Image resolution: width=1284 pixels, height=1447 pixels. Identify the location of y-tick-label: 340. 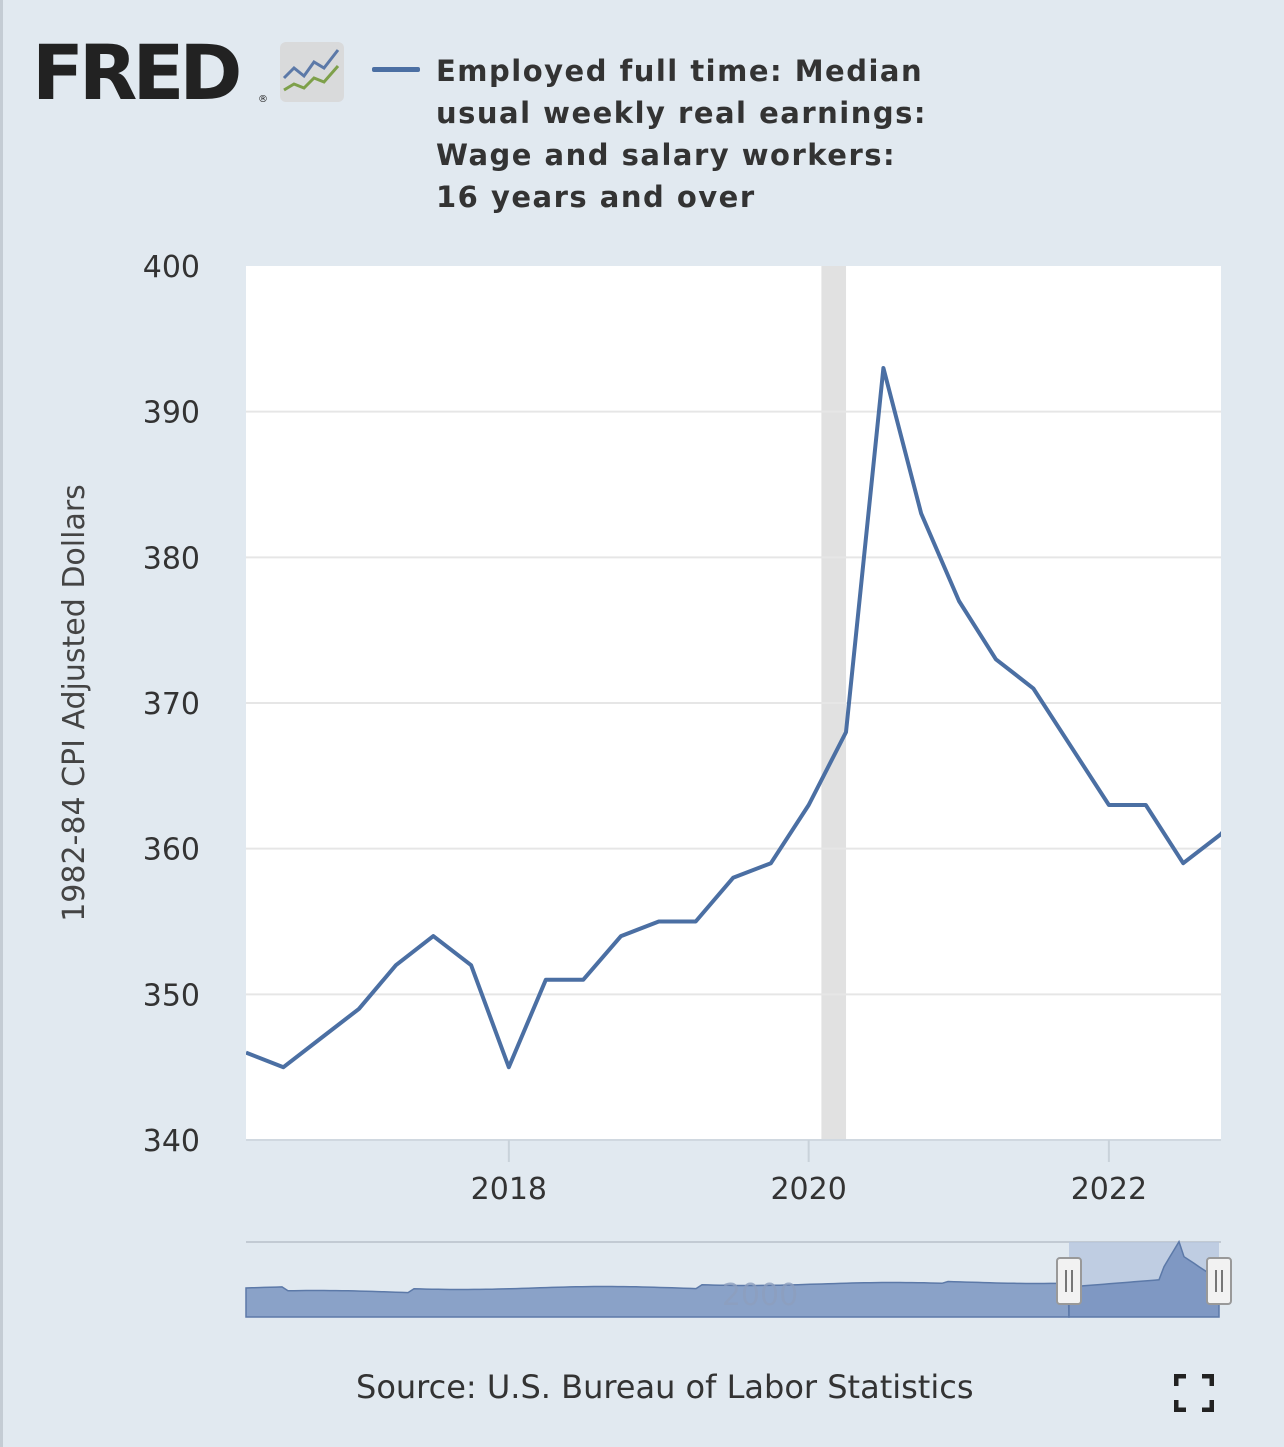
(171, 1141).